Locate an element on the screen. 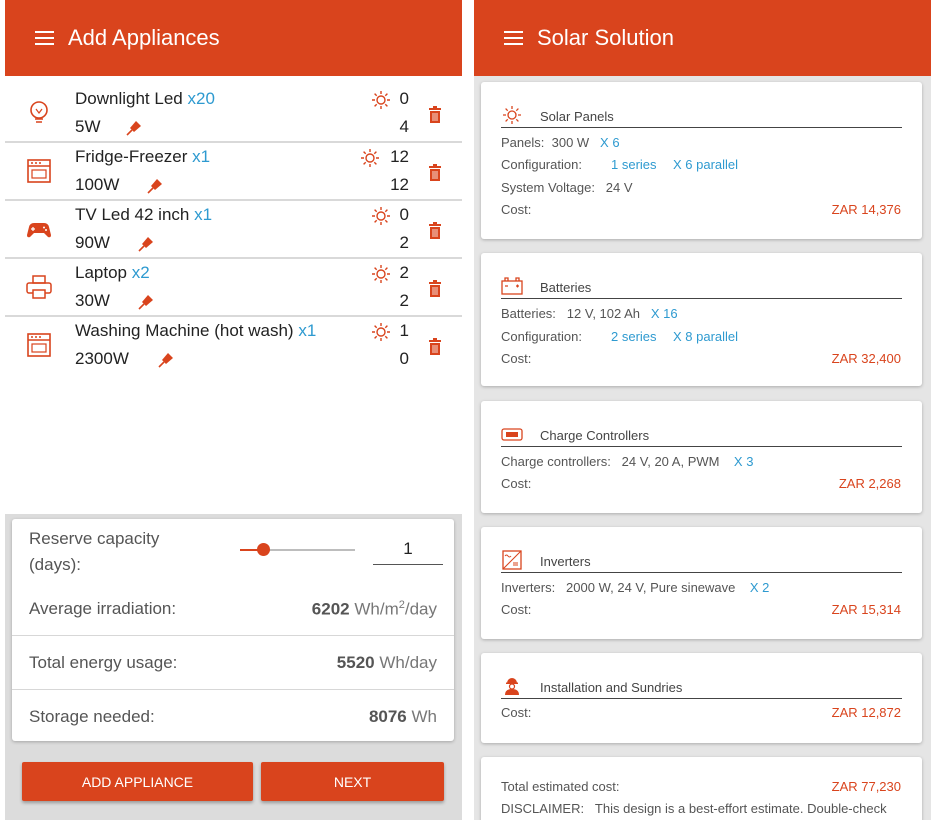 This screenshot has width=936, height=820. irradiation-unit: Wh/m is located at coordinates (376, 609).